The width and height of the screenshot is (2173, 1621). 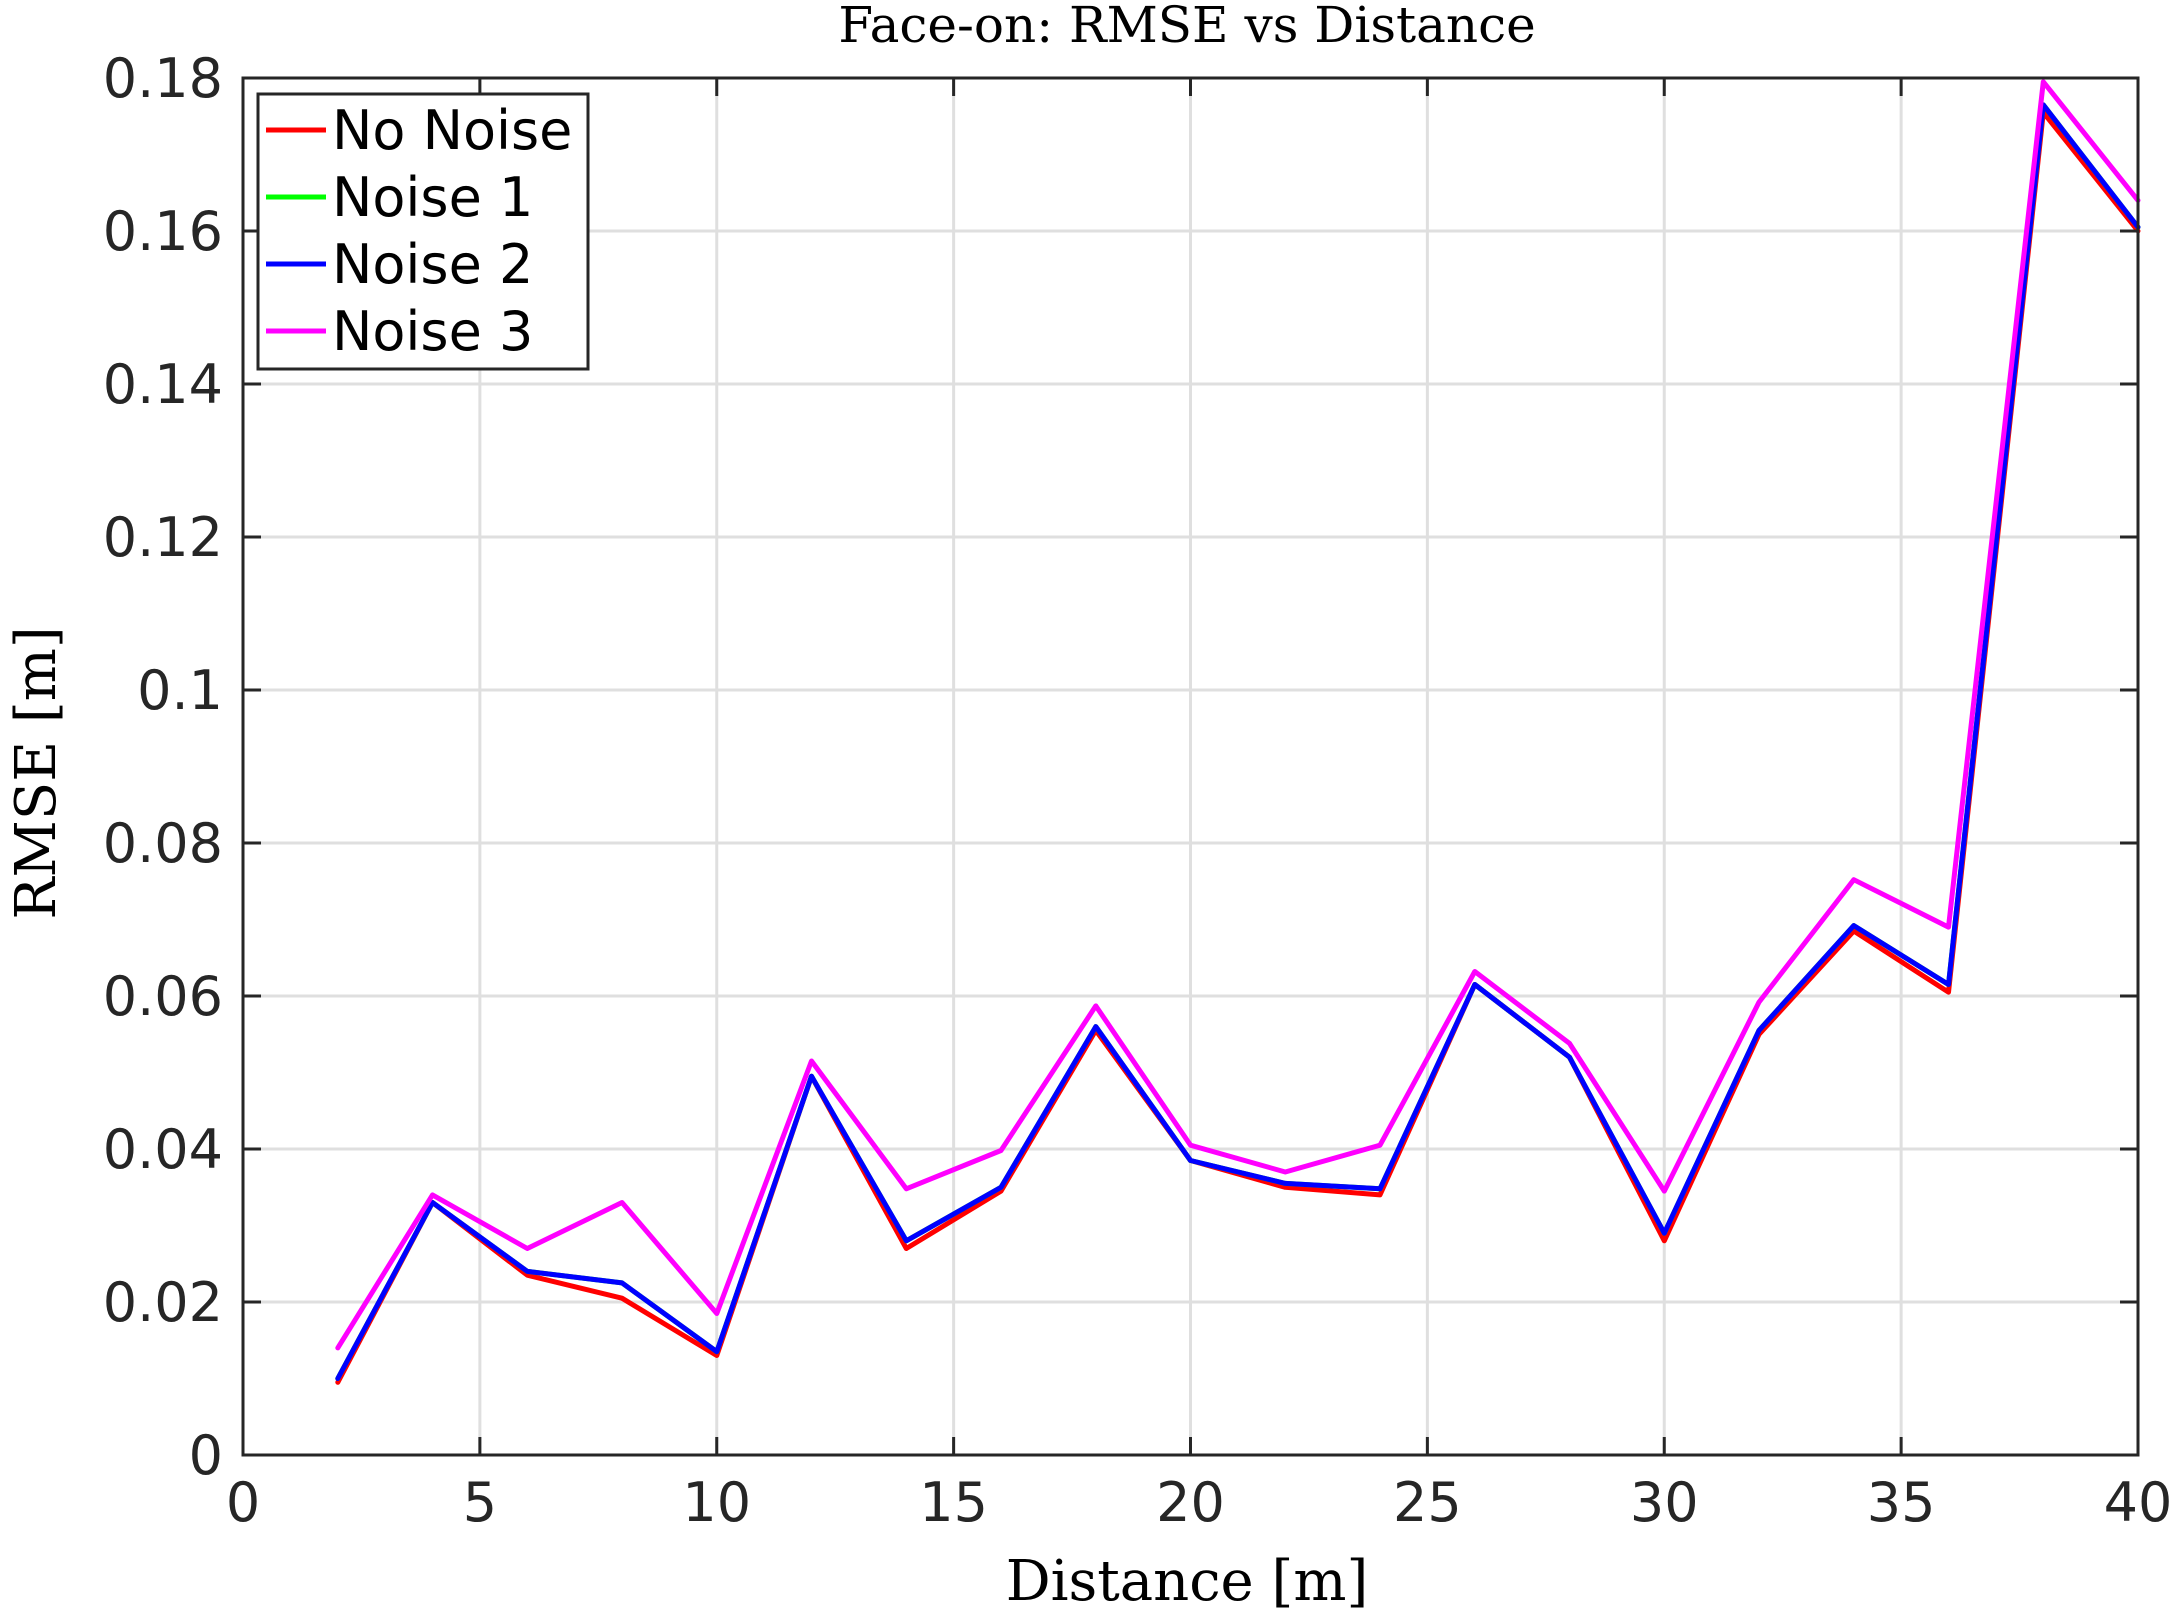 I want to click on x-tick-label: 40, so click(x=2138, y=1502).